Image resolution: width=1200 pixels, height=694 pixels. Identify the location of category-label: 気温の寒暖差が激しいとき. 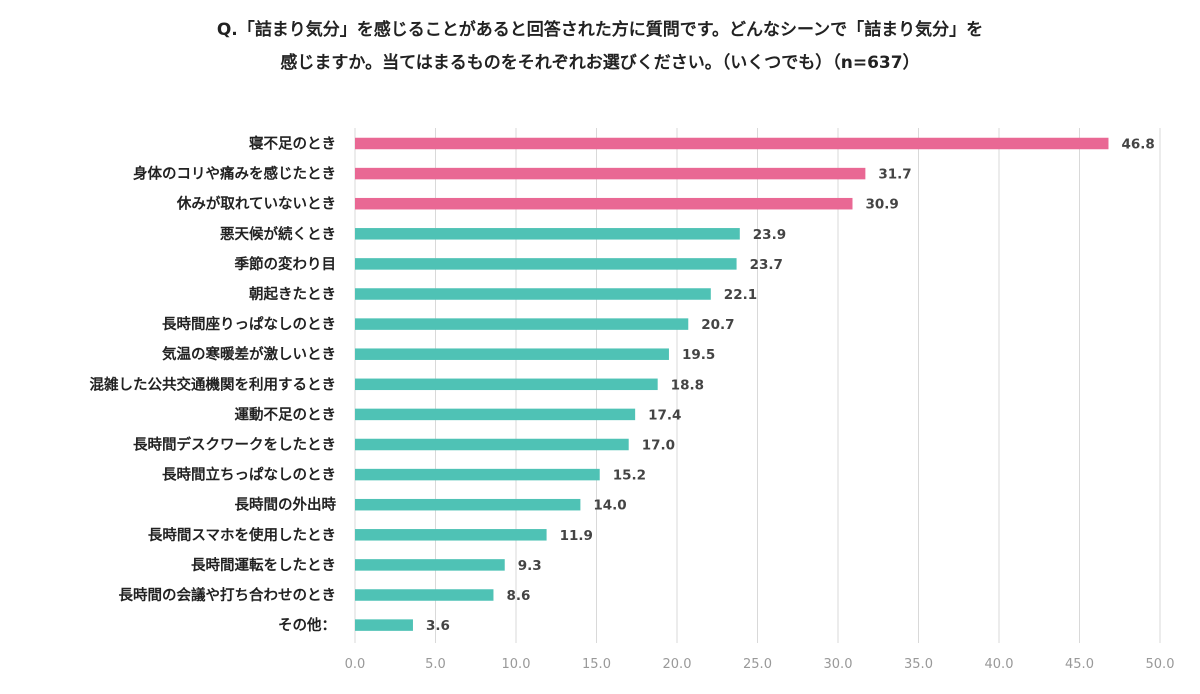
(249, 354).